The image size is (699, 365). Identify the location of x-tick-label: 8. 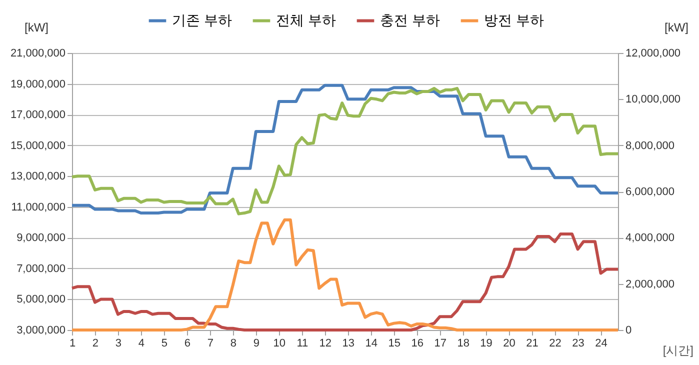
(233, 344).